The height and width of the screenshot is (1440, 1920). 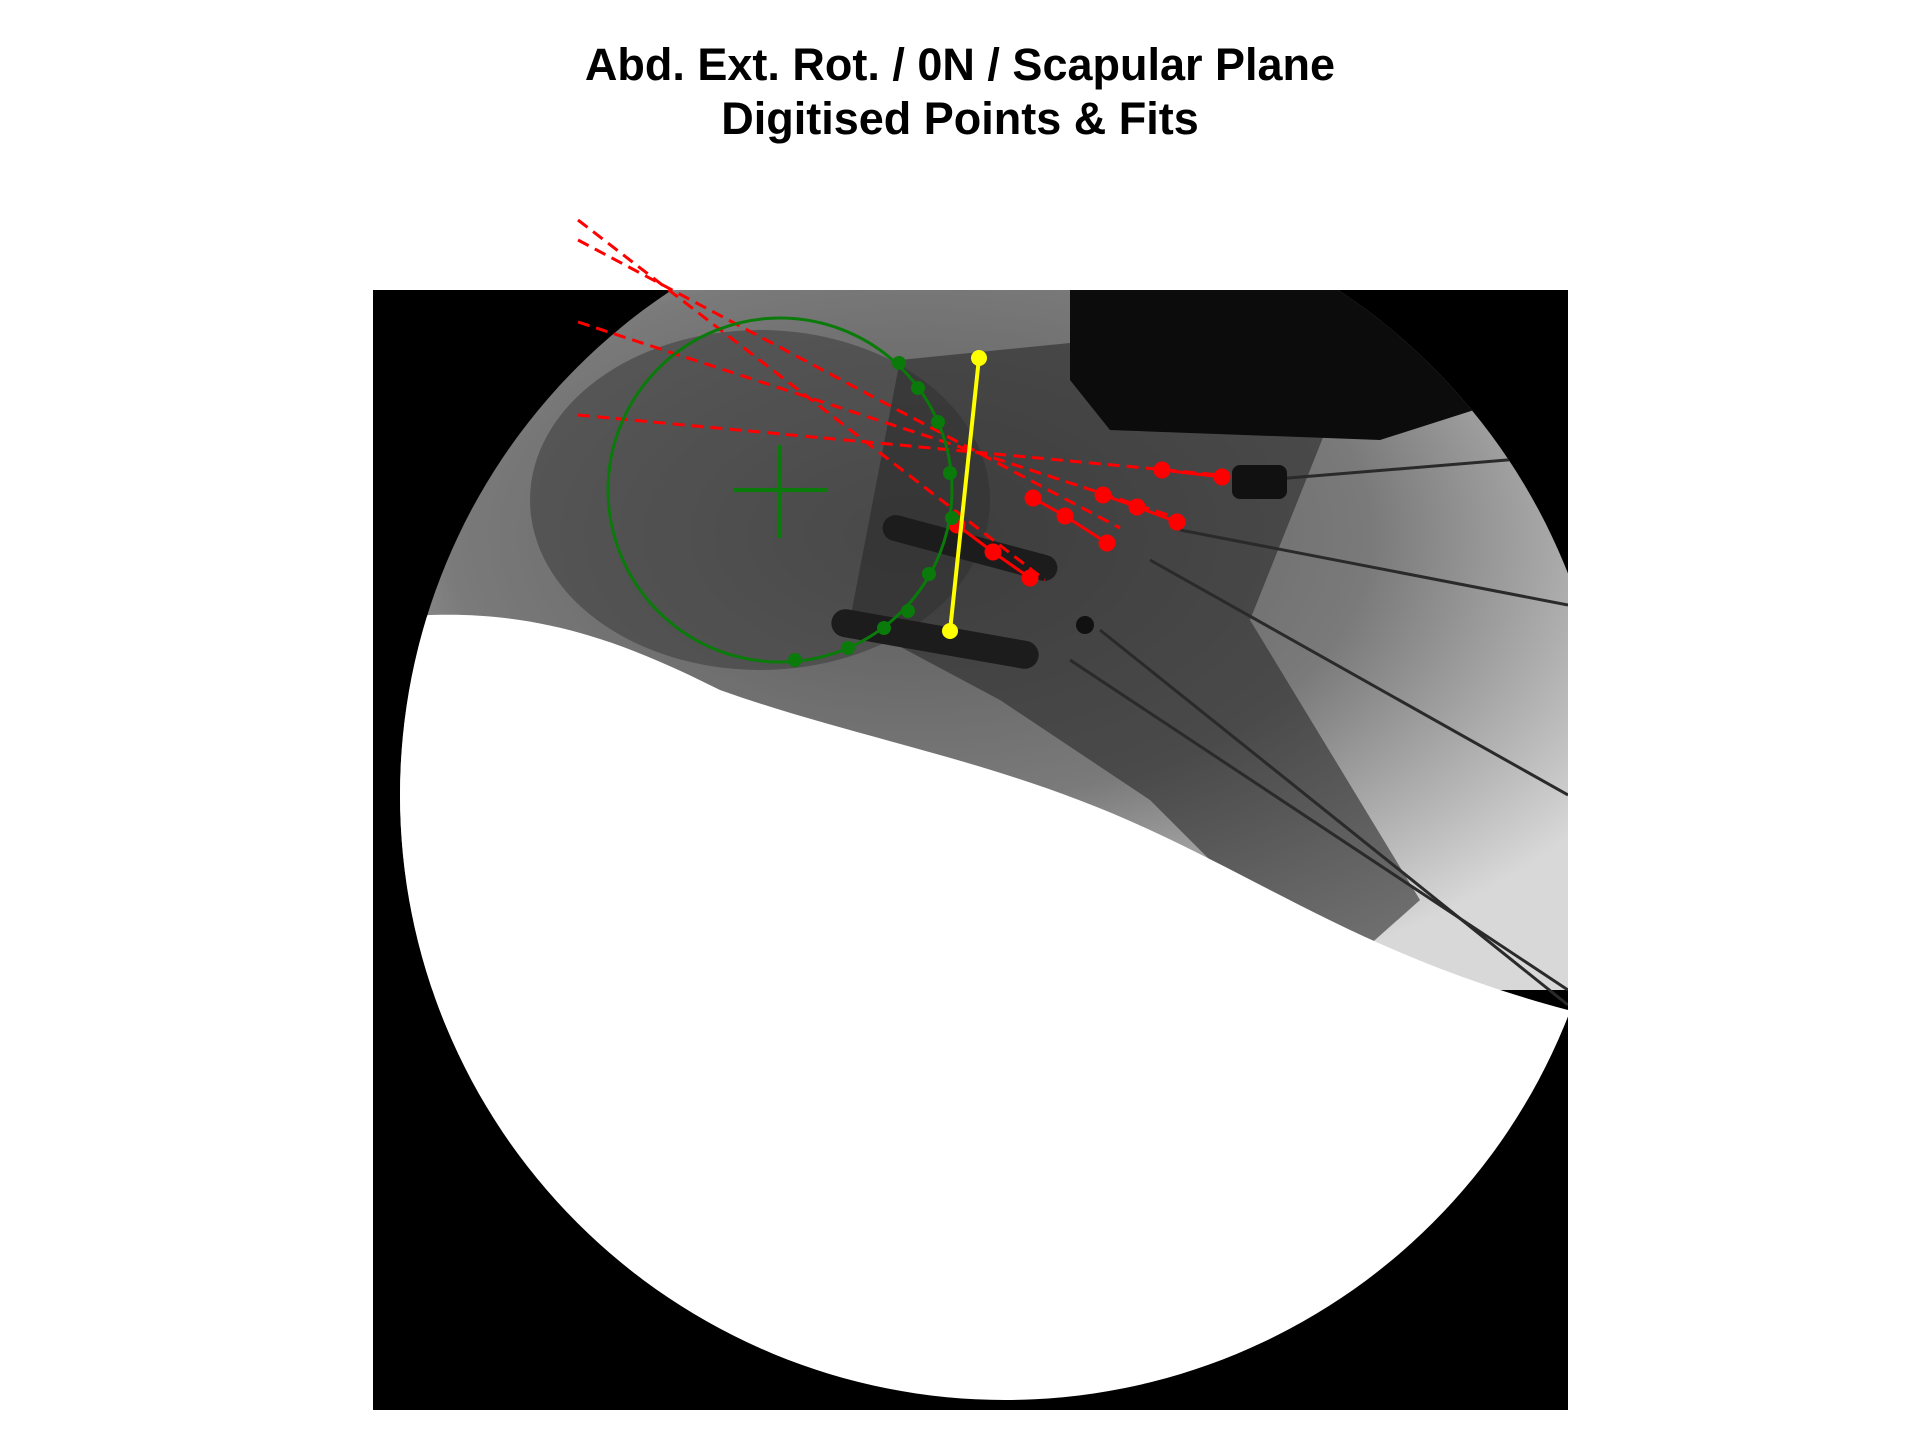 I want to click on wire-connector, so click(x=1259, y=482).